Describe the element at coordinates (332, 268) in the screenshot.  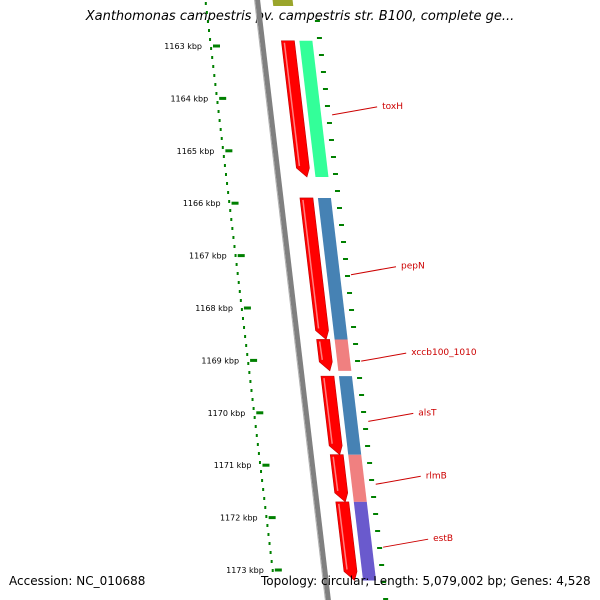
I see `cog-block-pepN` at that location.